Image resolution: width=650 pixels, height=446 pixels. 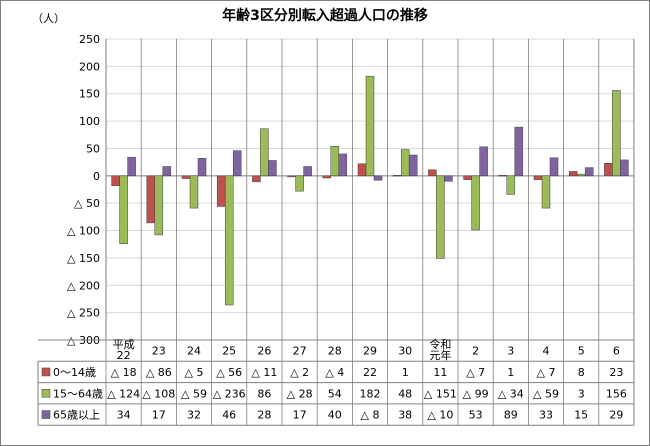 What do you see at coordinates (616, 415) in the screenshot?
I see `table-cell: 29` at bounding box center [616, 415].